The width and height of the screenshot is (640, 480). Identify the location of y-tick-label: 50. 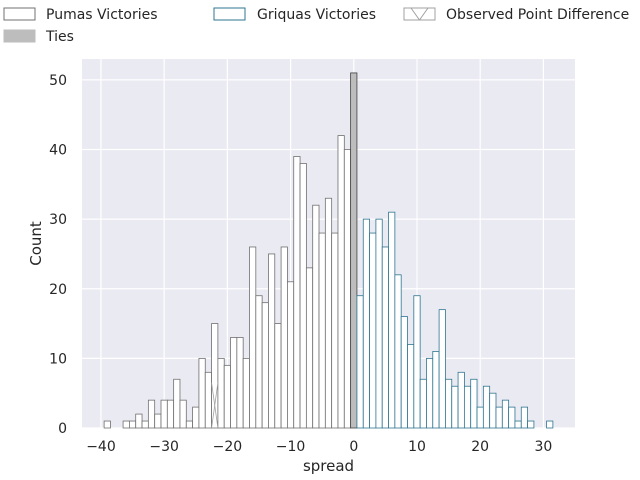
(58, 81).